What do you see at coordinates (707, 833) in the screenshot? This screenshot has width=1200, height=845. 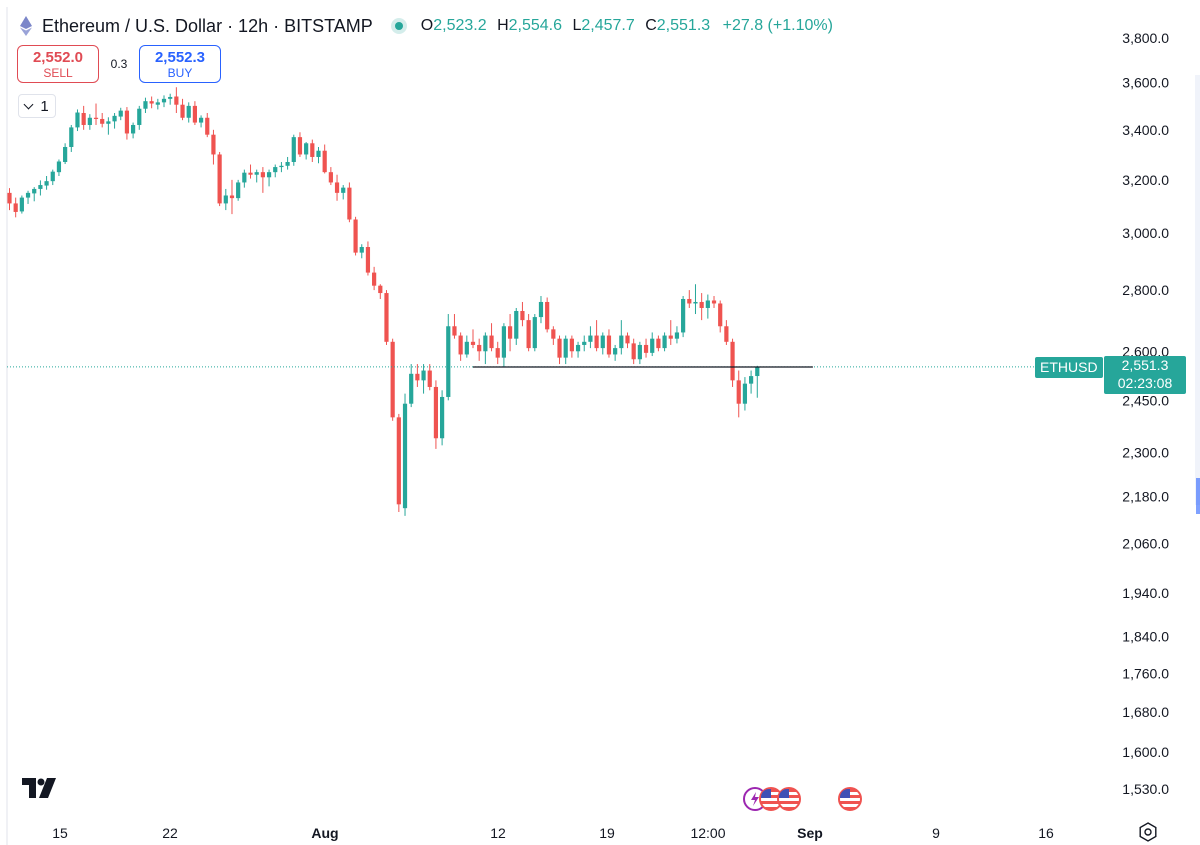 I see `time-tick-label: 12:00` at bounding box center [707, 833].